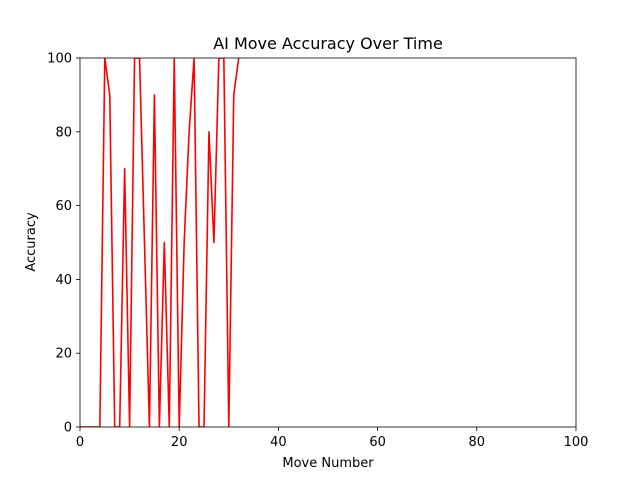 The height and width of the screenshot is (484, 640). I want to click on y-tick-label: 80, so click(63, 132).